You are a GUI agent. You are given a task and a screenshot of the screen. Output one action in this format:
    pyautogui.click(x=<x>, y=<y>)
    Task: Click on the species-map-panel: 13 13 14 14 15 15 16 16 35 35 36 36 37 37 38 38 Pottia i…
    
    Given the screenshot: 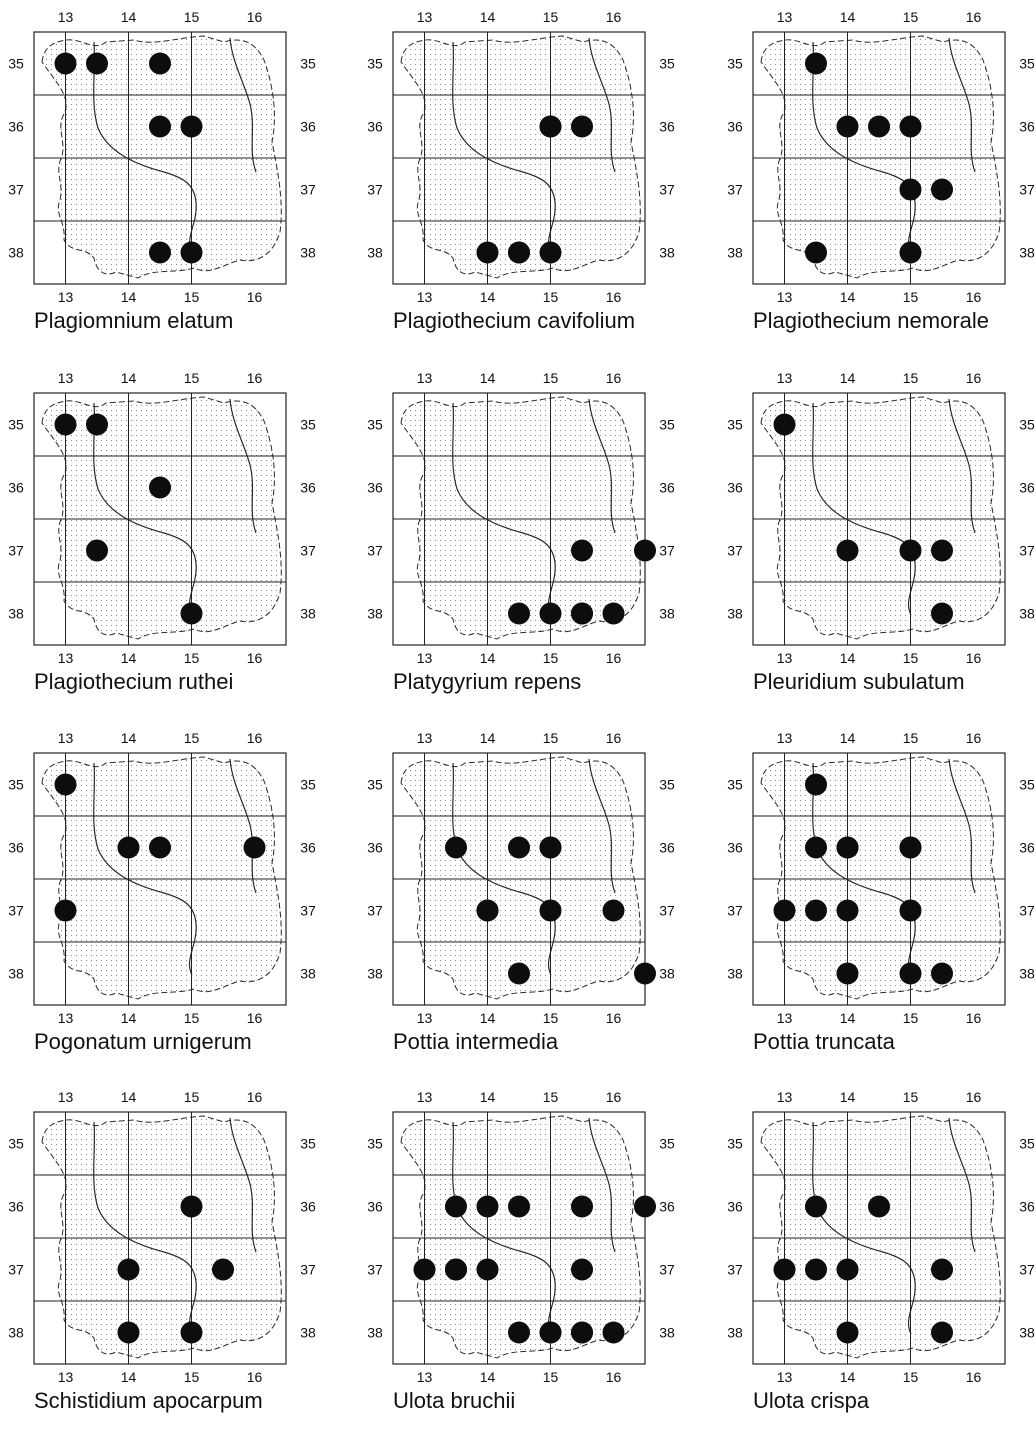 What is the action you would take?
    pyautogui.click(x=531, y=901)
    